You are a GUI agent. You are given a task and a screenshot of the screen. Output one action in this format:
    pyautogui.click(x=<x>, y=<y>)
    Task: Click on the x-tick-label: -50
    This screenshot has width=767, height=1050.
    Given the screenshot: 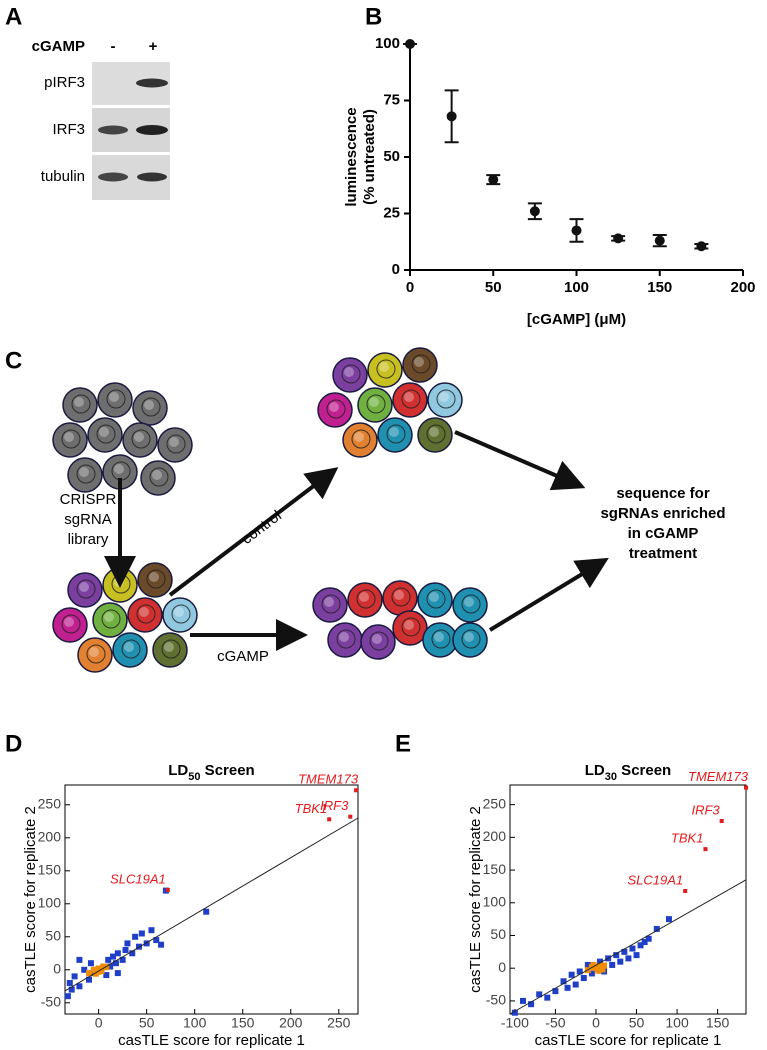 What is the action you would take?
    pyautogui.click(x=555, y=1023)
    